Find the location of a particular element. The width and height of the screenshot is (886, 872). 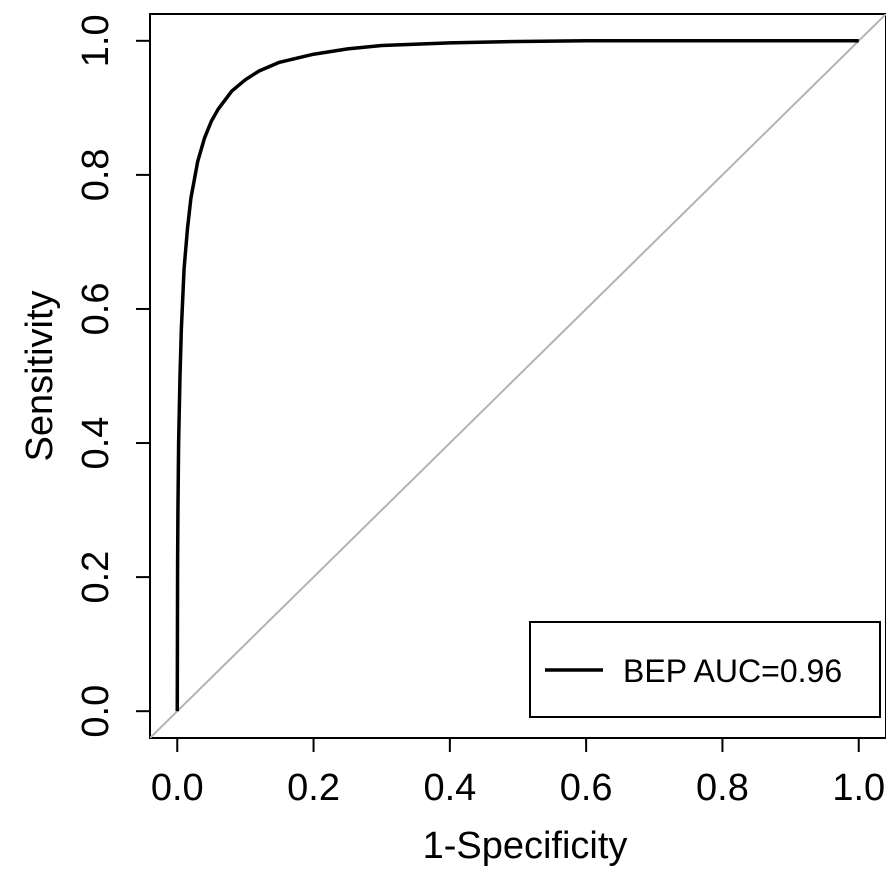

y-tick-label: 0.2 is located at coordinates (96, 577).